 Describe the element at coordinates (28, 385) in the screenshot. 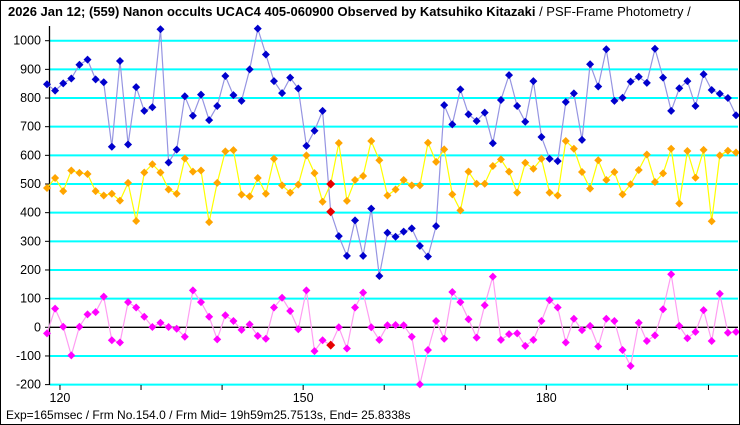

I see `y-tick-label: -200` at that location.